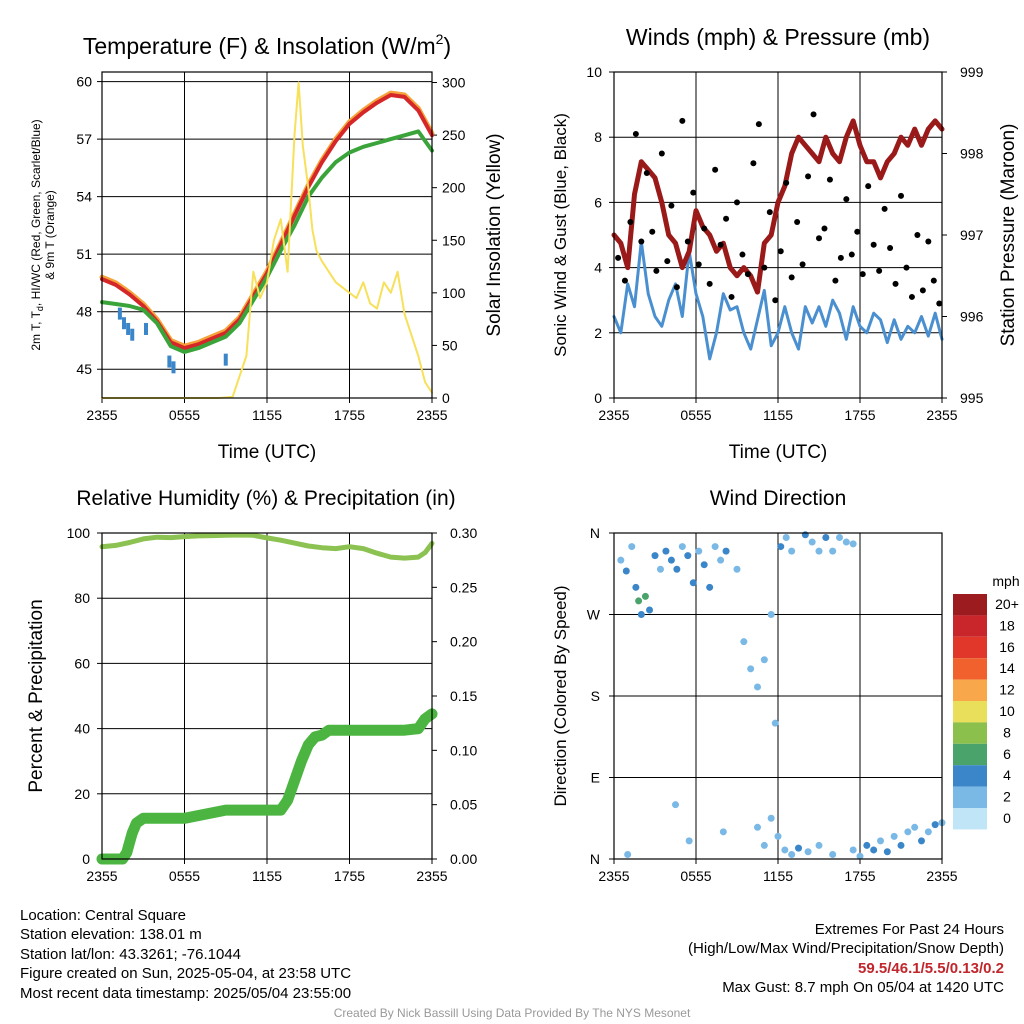  I want to click on x-tick-label: 1155, so click(778, 415).